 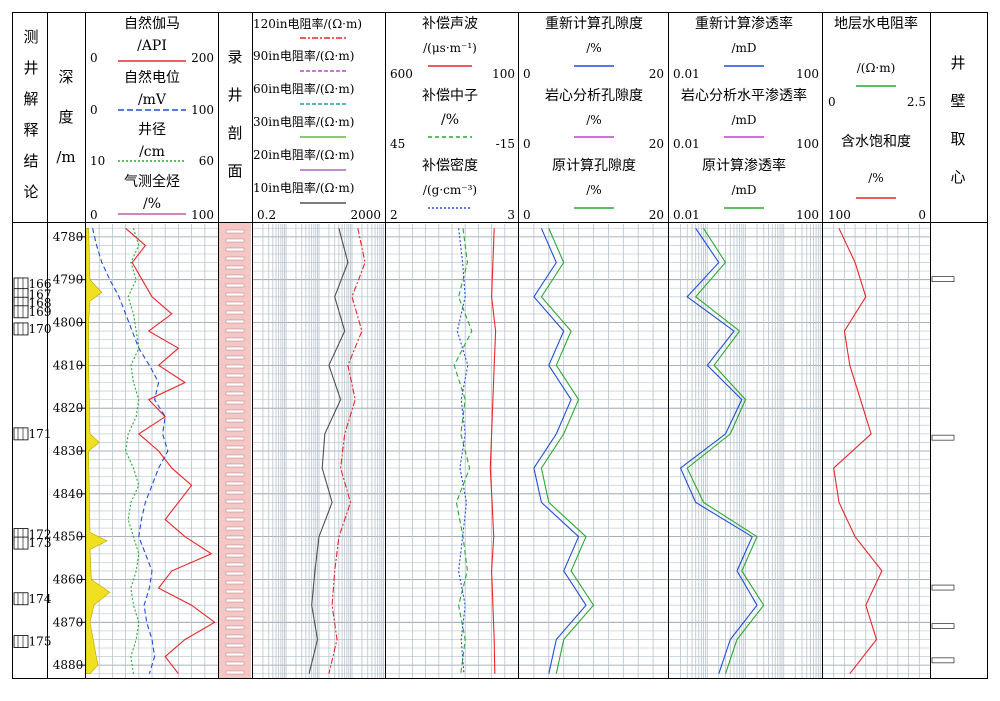 What do you see at coordinates (235, 452) in the screenshot?
I see `lithology-pattern` at bounding box center [235, 452].